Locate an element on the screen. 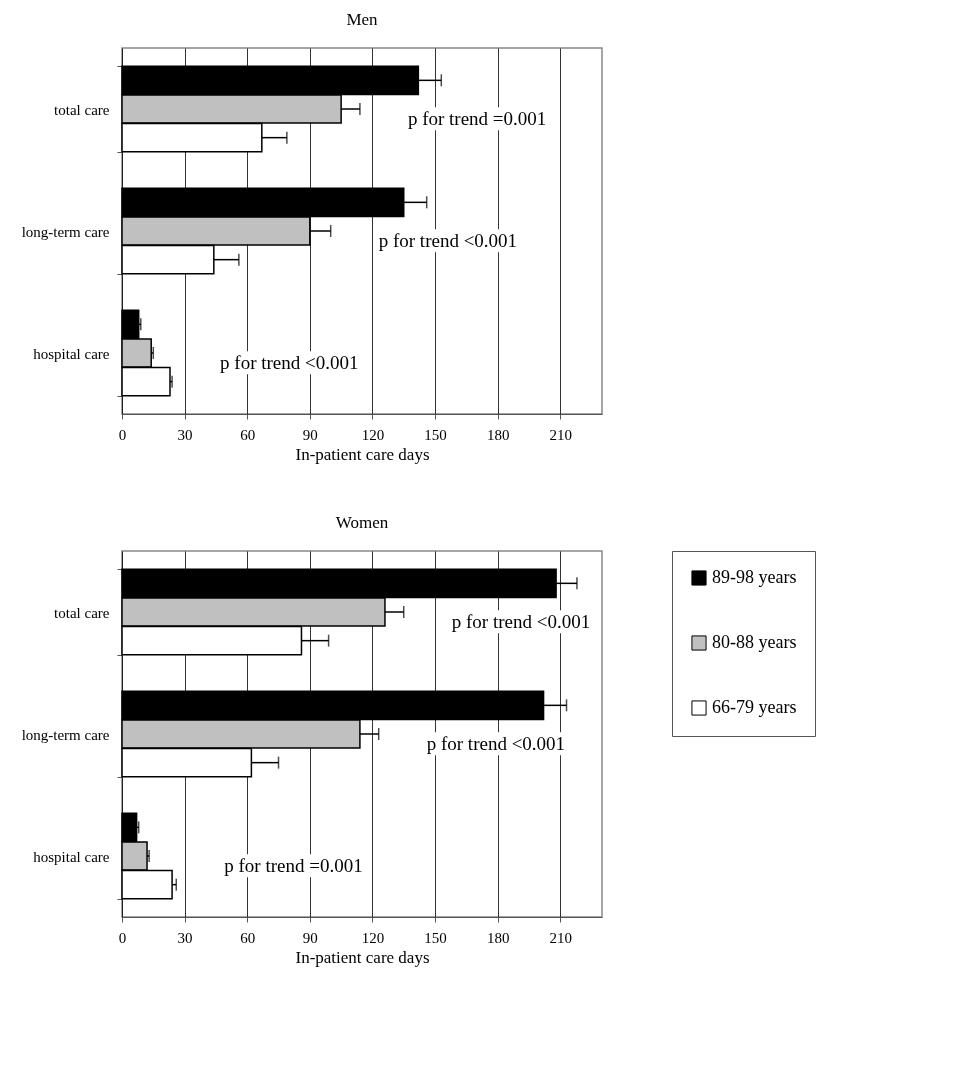 The image size is (980, 1074). legend-label: 89-98 years is located at coordinates (754, 577).